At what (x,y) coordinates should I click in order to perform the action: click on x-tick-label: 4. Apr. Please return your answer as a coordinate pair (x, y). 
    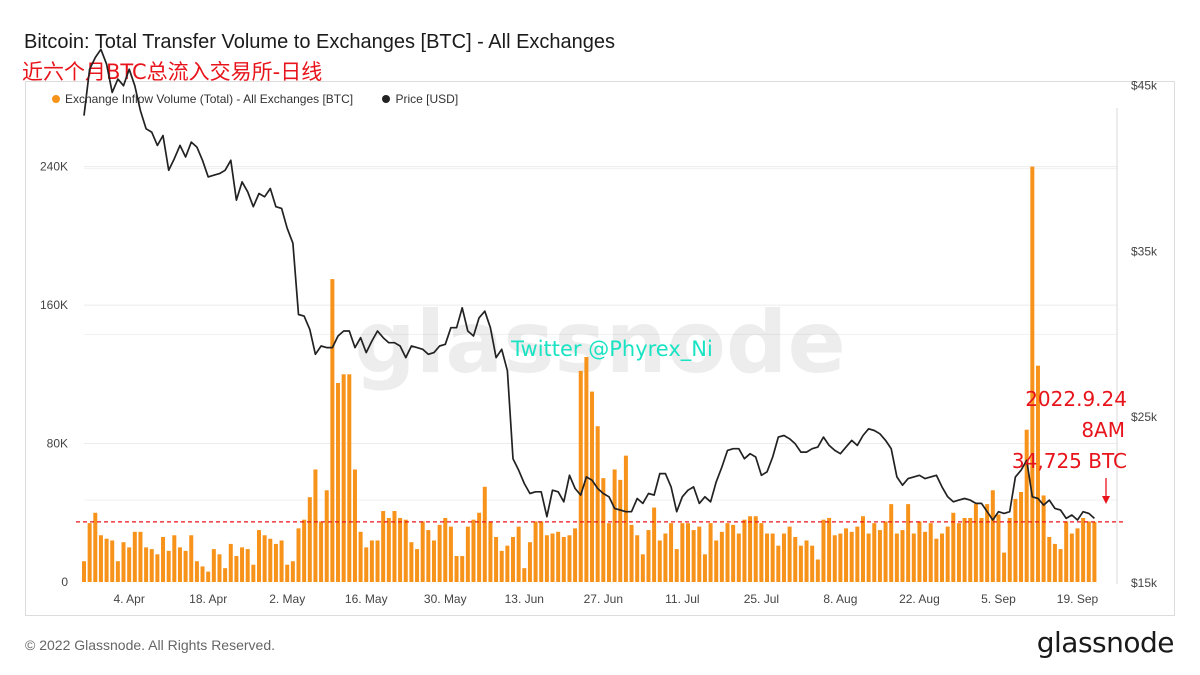
    Looking at the image, I should click on (128, 599).